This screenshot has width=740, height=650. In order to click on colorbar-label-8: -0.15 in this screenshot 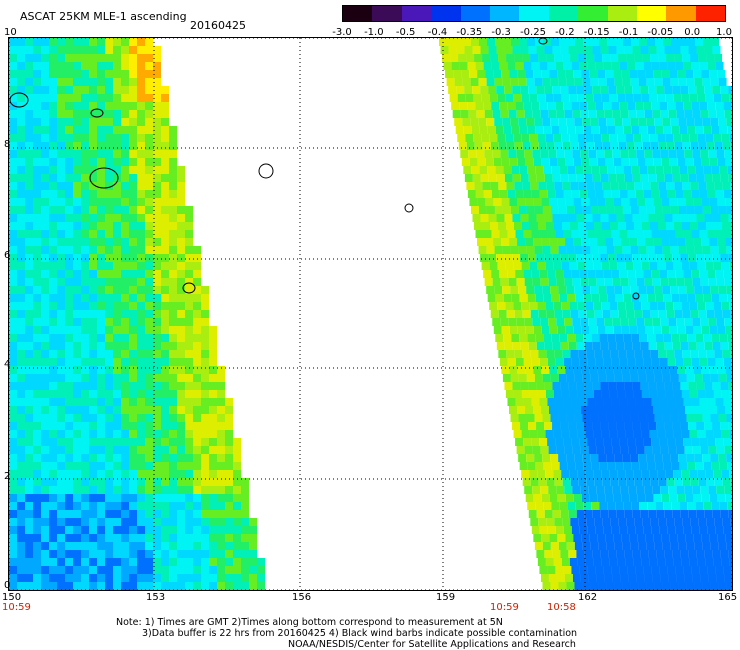, I will do `click(596, 32)`.